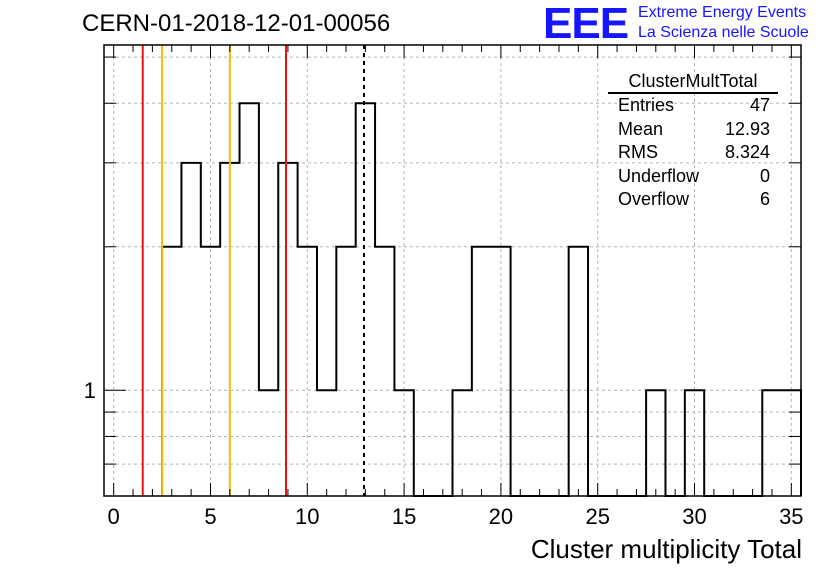 The width and height of the screenshot is (836, 572). What do you see at coordinates (307, 516) in the screenshot?
I see `x-tick-label: 10` at bounding box center [307, 516].